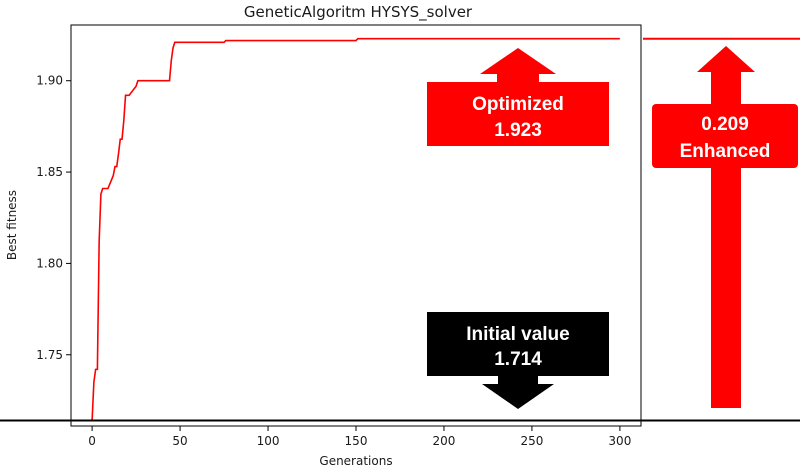  I want to click on y-axis-label: Best fitness, so click(12, 225).